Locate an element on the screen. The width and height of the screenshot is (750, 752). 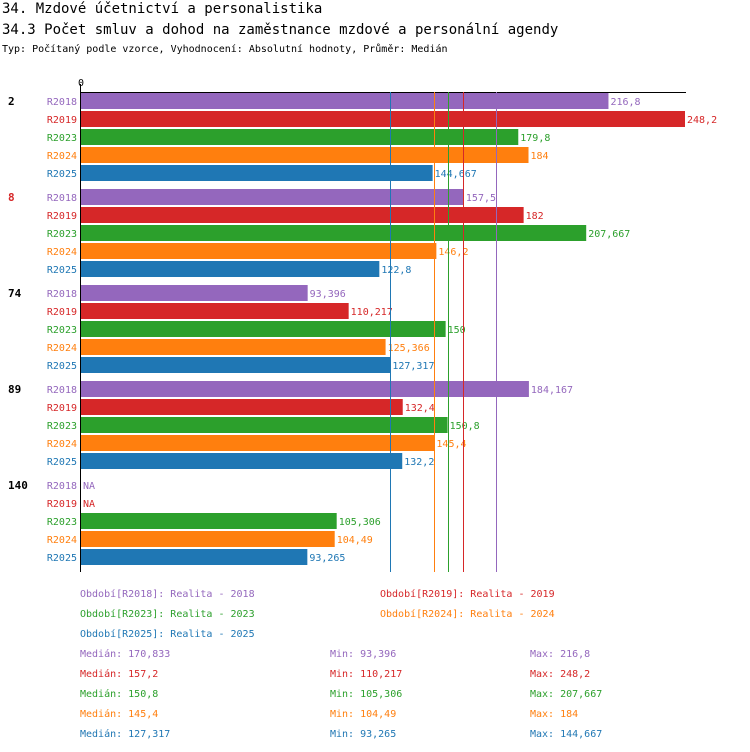
data-label-g2-r2019: 248,2 is located at coordinates (702, 120).